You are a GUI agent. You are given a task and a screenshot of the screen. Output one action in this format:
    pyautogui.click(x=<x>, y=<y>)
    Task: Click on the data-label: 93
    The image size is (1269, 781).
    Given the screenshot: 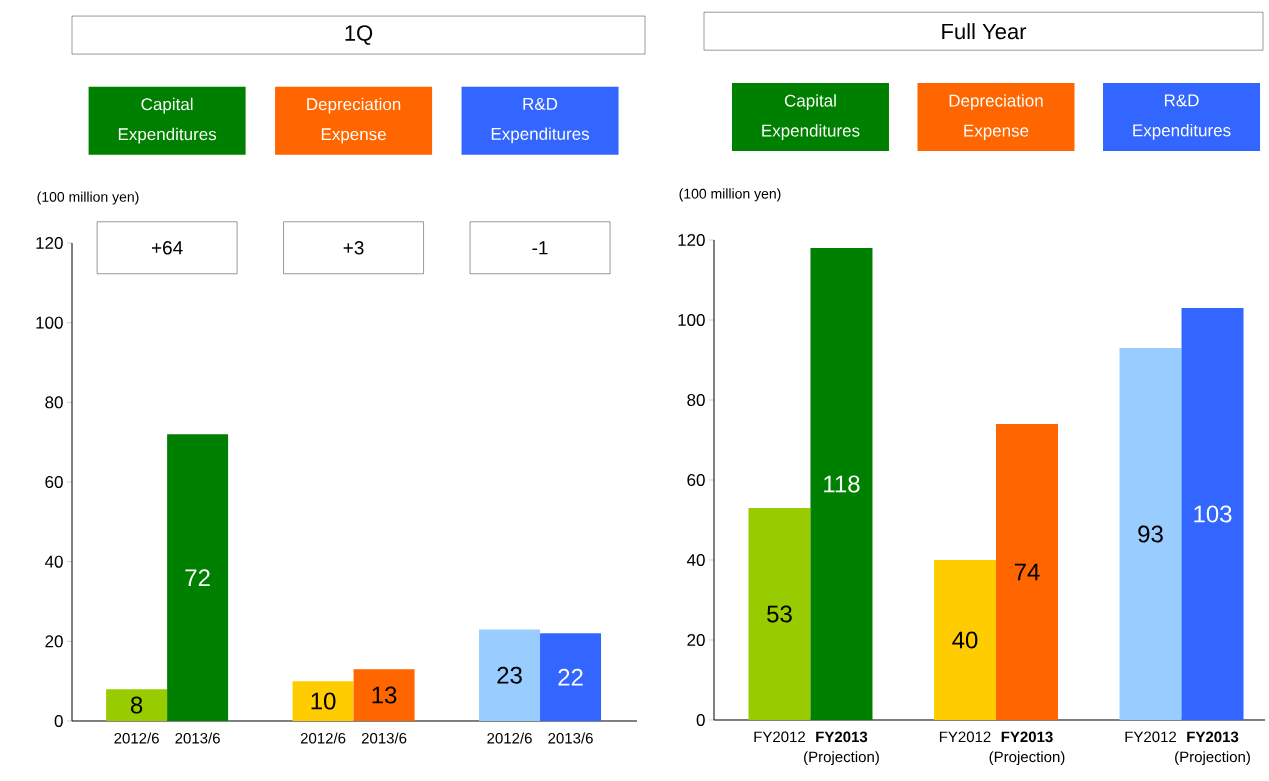 What is the action you would take?
    pyautogui.click(x=1150, y=534)
    